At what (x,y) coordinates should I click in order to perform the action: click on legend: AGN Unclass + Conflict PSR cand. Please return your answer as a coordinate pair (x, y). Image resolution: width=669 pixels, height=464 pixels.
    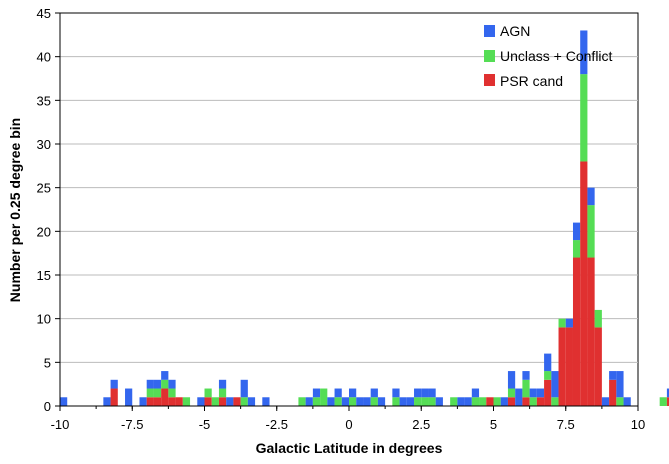
    Looking at the image, I should click on (548, 56).